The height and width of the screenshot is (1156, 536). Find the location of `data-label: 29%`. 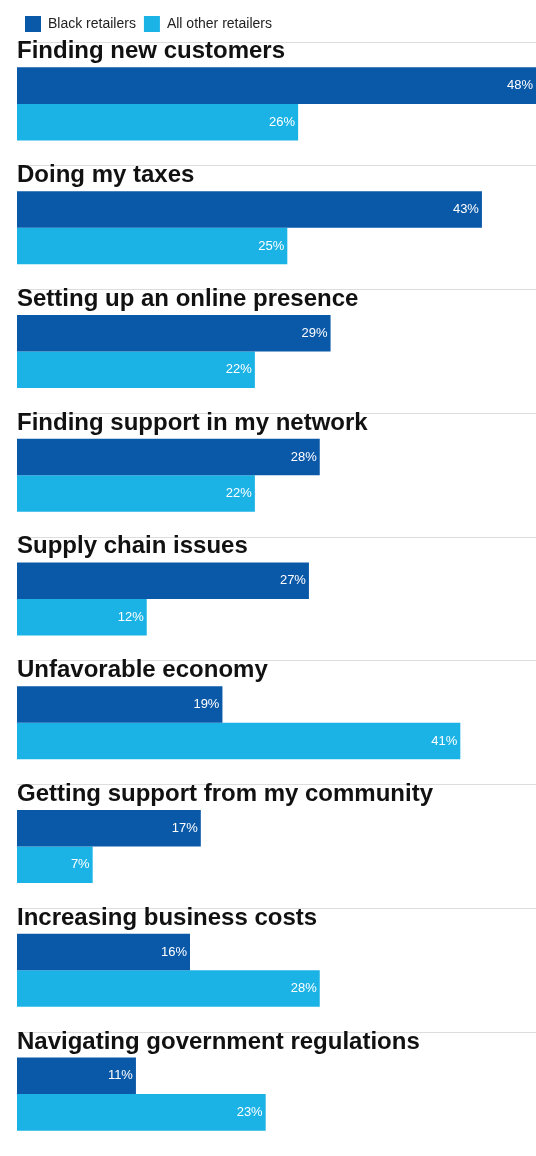

data-label: 29% is located at coordinates (314, 332).